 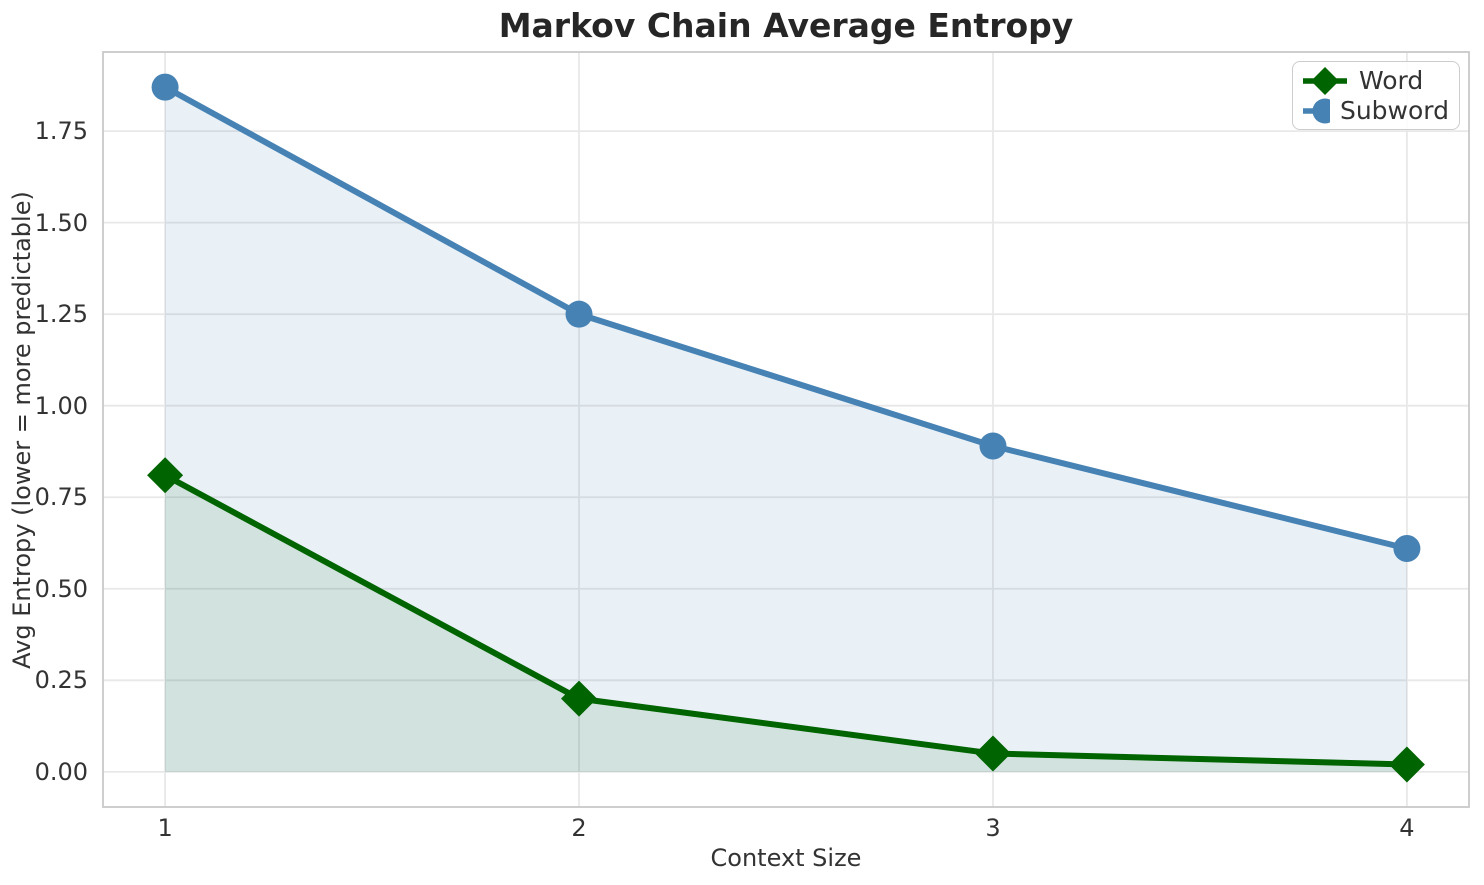 What do you see at coordinates (1325, 81) in the screenshot?
I see `word-legend-marker-icon` at bounding box center [1325, 81].